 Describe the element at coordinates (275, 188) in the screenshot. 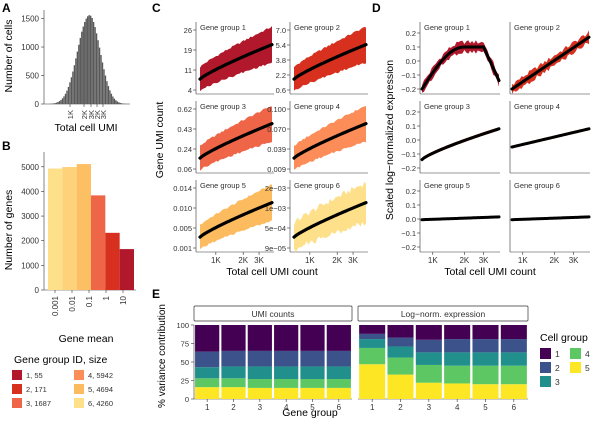

I see `panel-c-y-tick-label: 2e−03` at that location.